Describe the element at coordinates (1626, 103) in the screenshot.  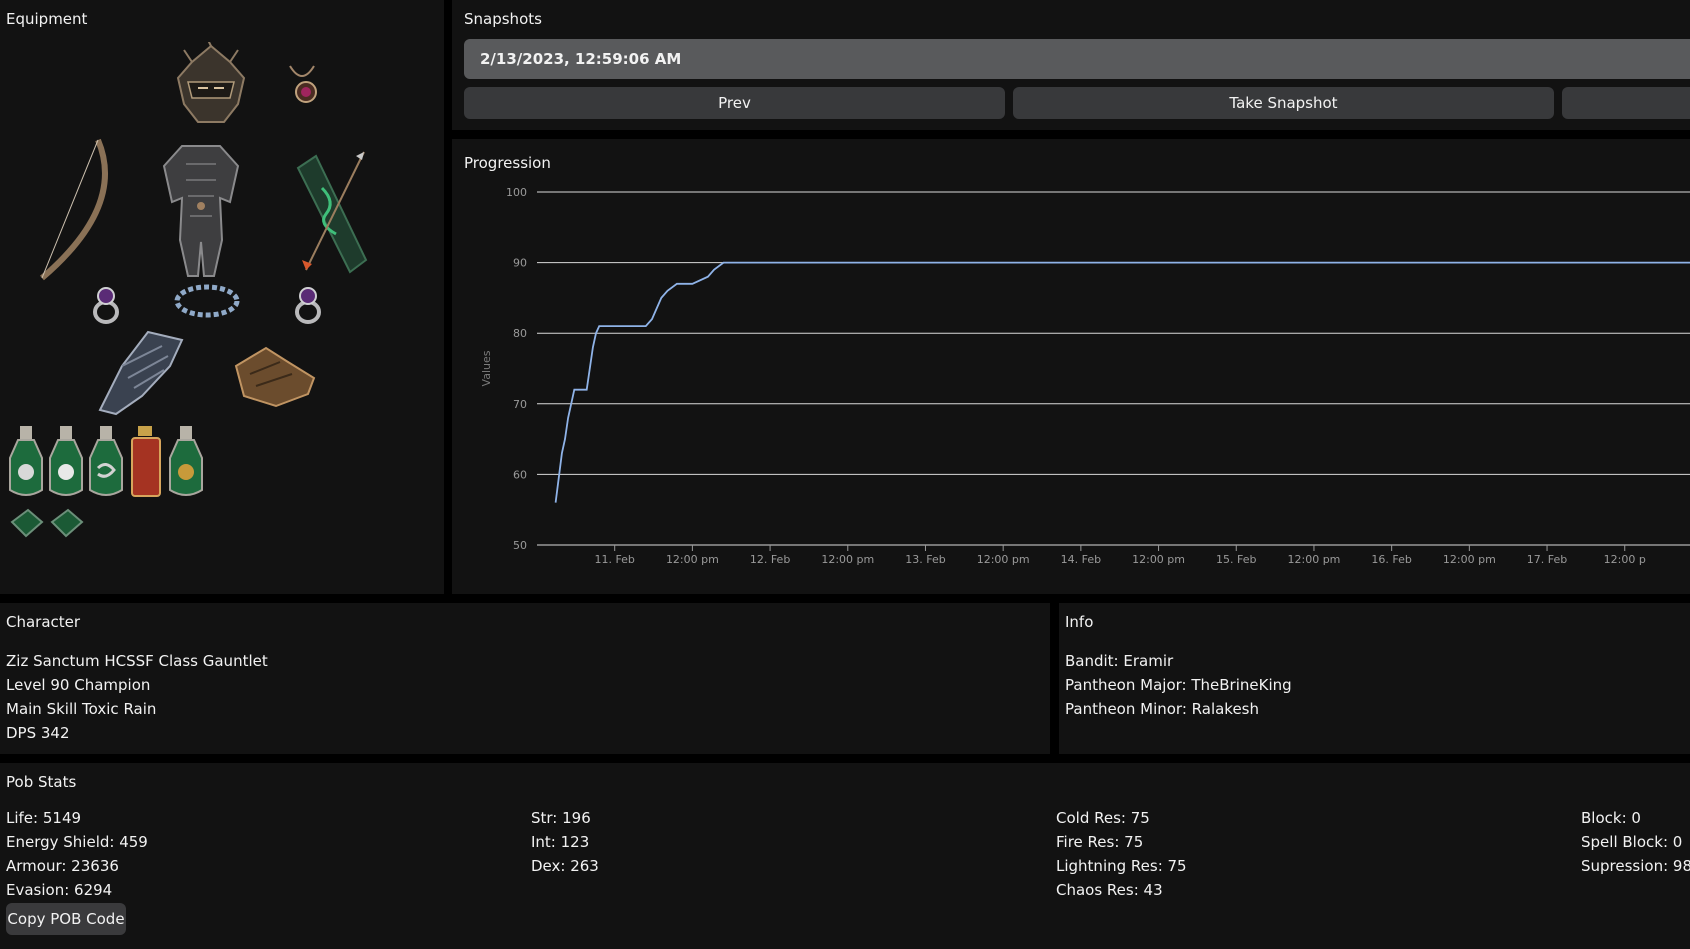
I see `next-button` at that location.